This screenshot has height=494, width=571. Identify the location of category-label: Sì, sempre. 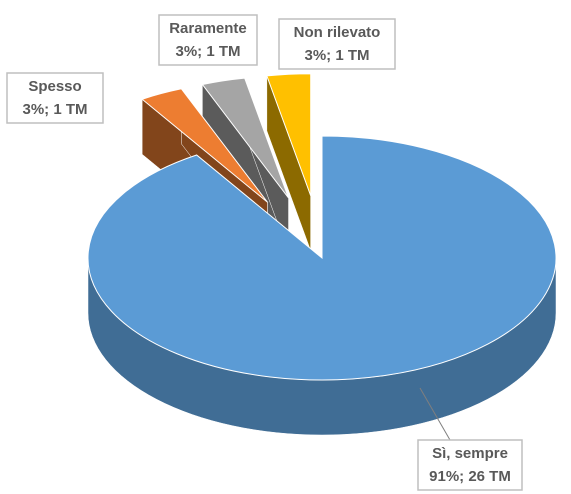
(470, 453).